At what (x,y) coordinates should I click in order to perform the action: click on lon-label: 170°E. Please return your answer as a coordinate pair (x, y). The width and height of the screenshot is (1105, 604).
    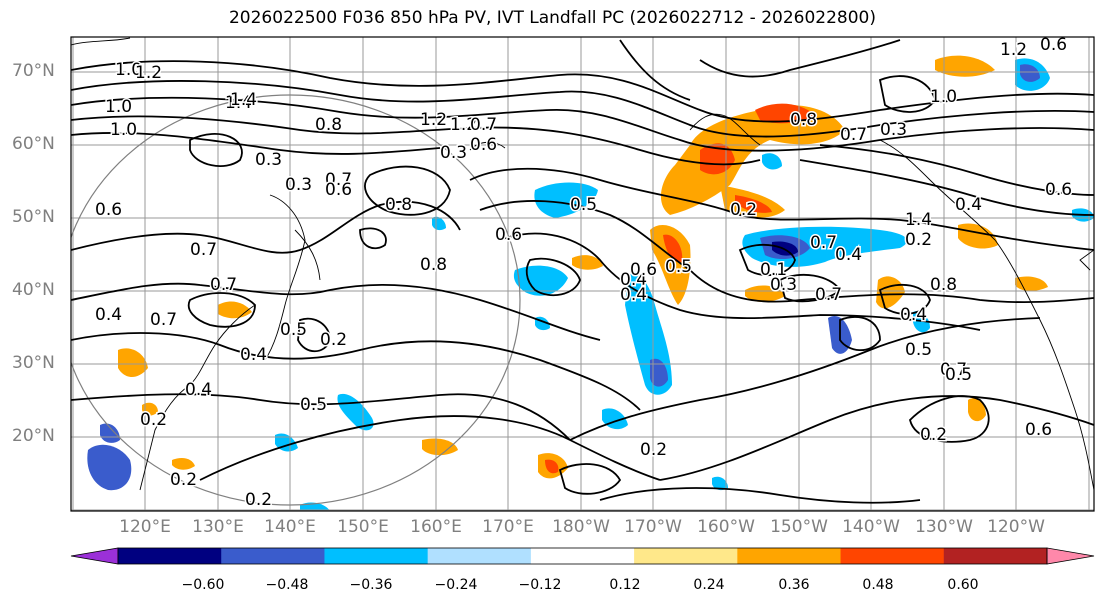
    Looking at the image, I should click on (508, 527).